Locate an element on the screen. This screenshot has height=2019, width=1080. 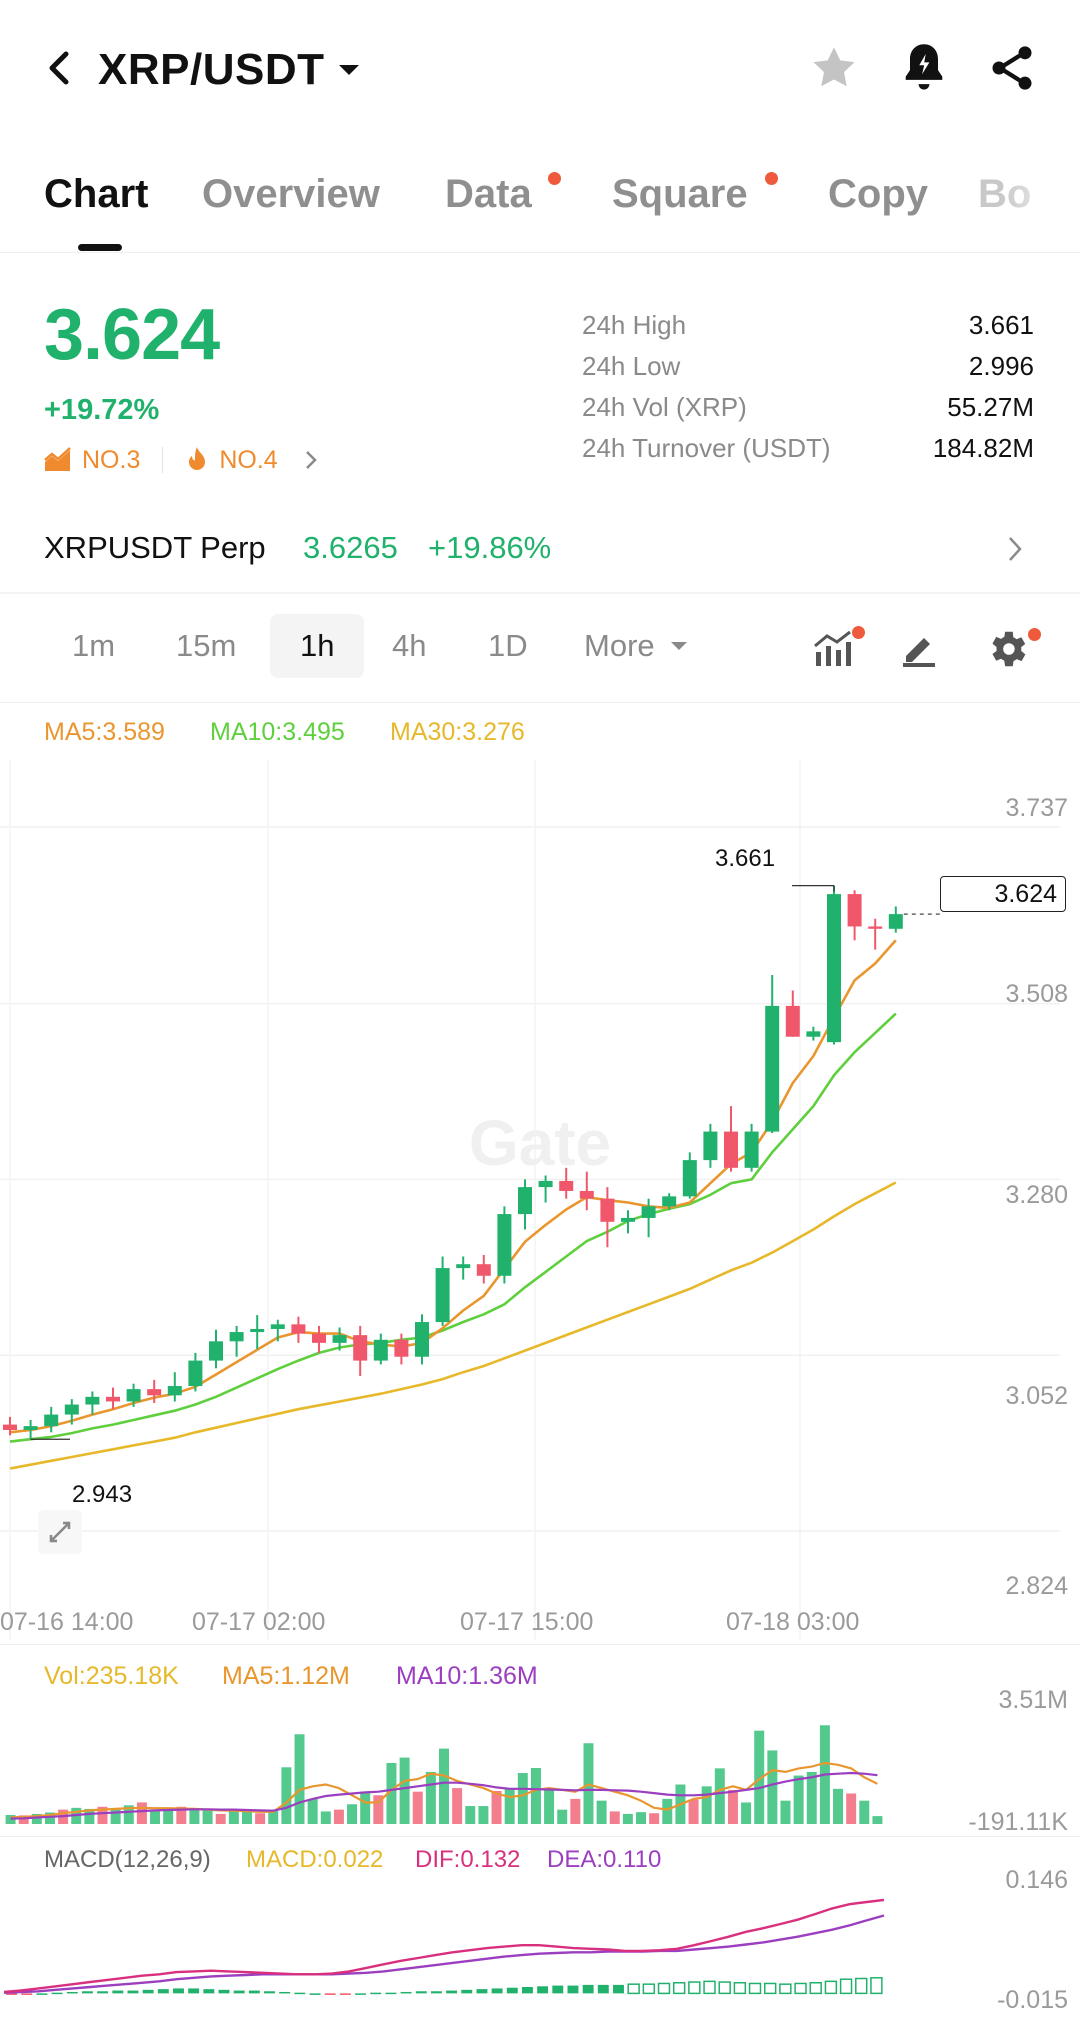
macd-legend-dif: DIF:0.132 is located at coordinates (468, 1859).